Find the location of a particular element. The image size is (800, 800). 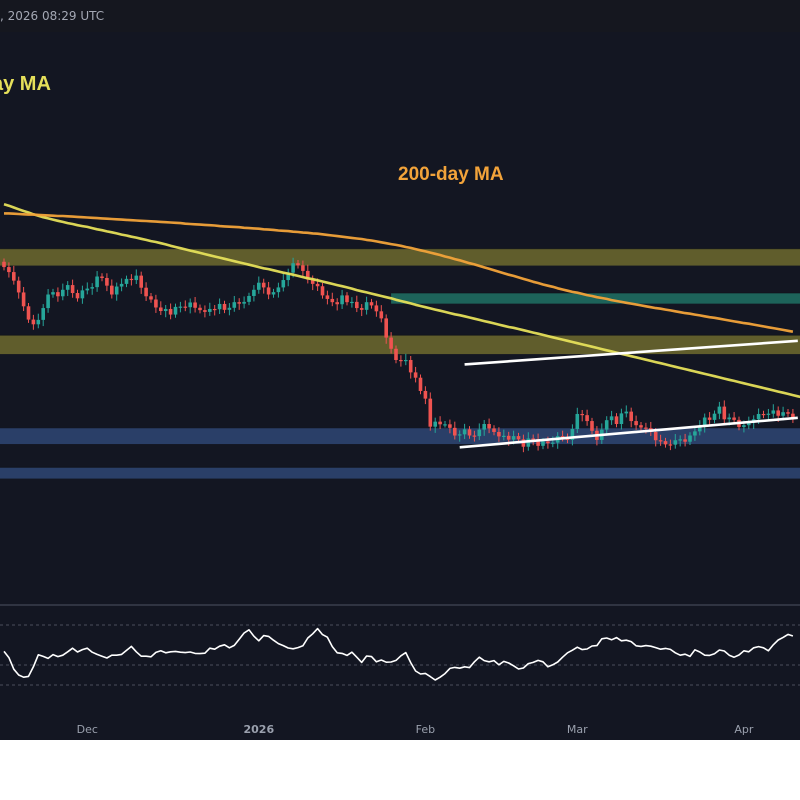

demand-zone is located at coordinates (595, 298).